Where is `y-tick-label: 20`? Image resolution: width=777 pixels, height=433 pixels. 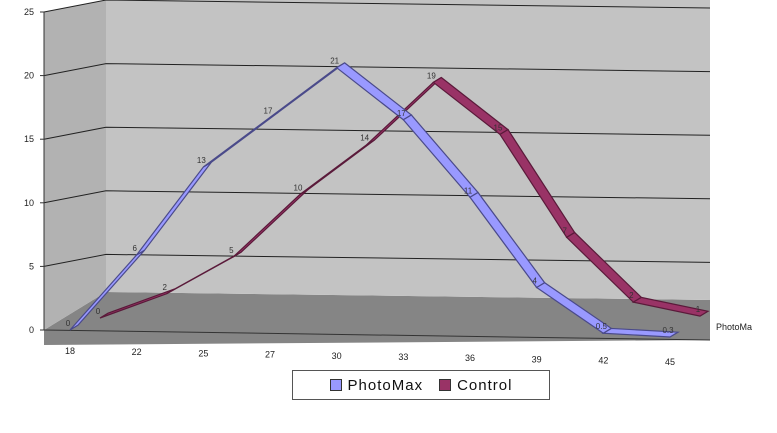 y-tick-label: 20 is located at coordinates (29, 76).